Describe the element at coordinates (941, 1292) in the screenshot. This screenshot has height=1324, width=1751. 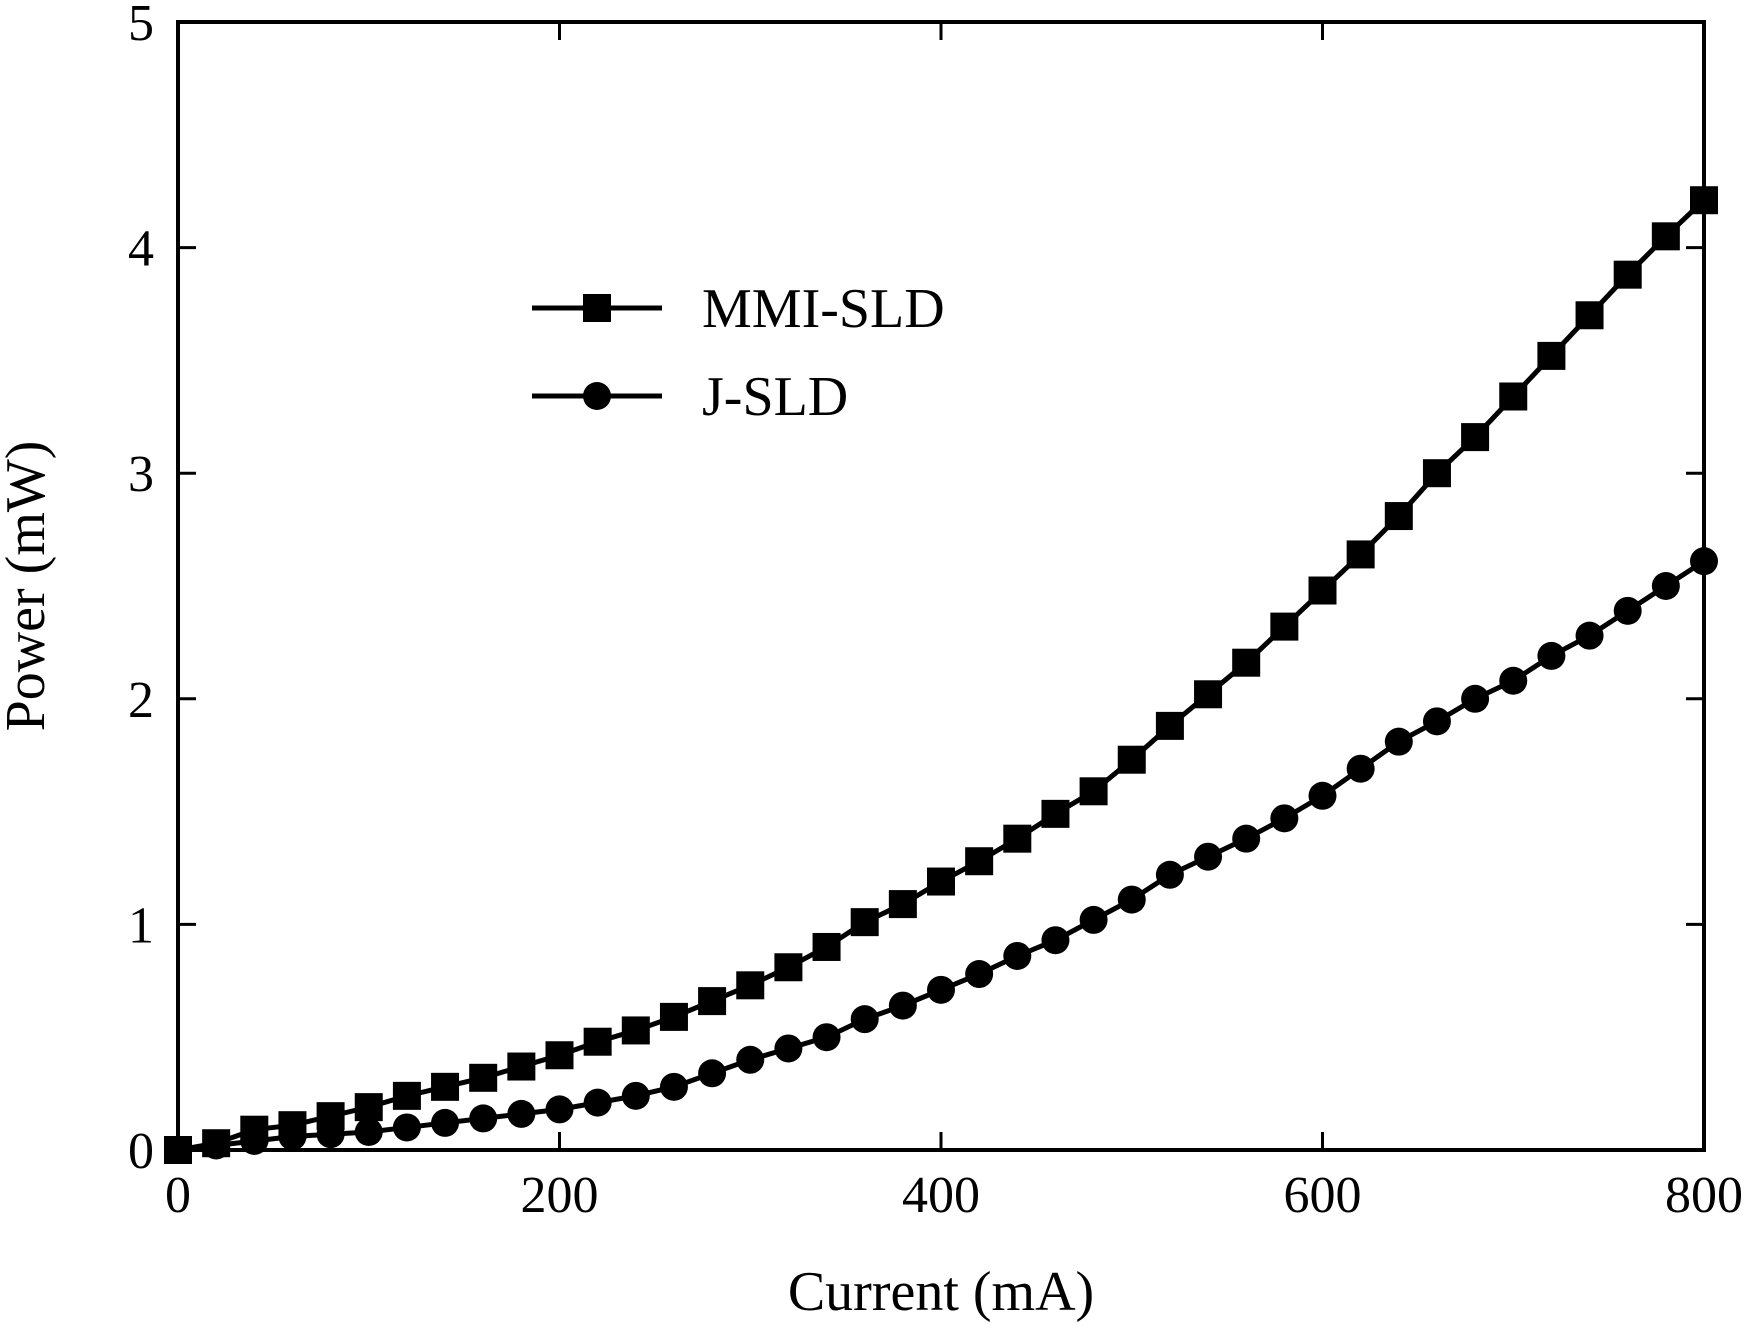
I see `x-axis-label: Current (mA)` at that location.